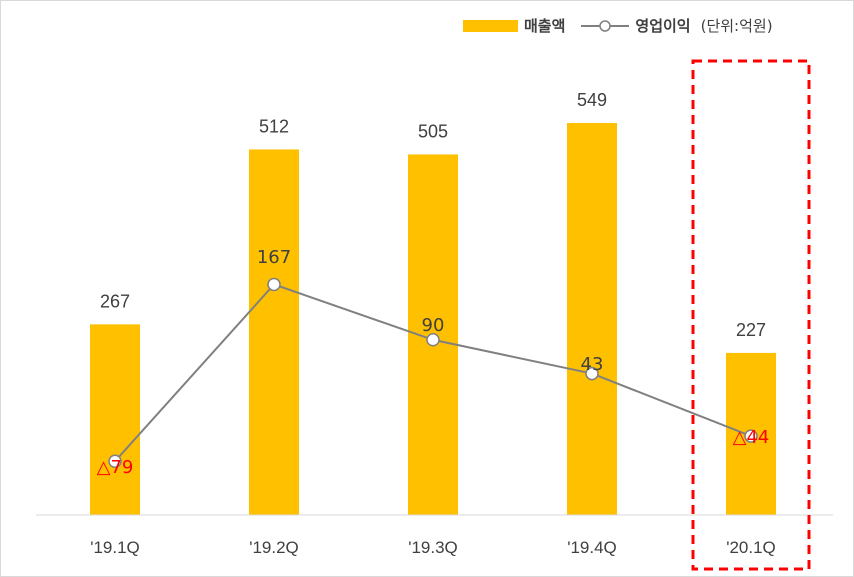  I want to click on bar-label-2: 505, so click(433, 131).